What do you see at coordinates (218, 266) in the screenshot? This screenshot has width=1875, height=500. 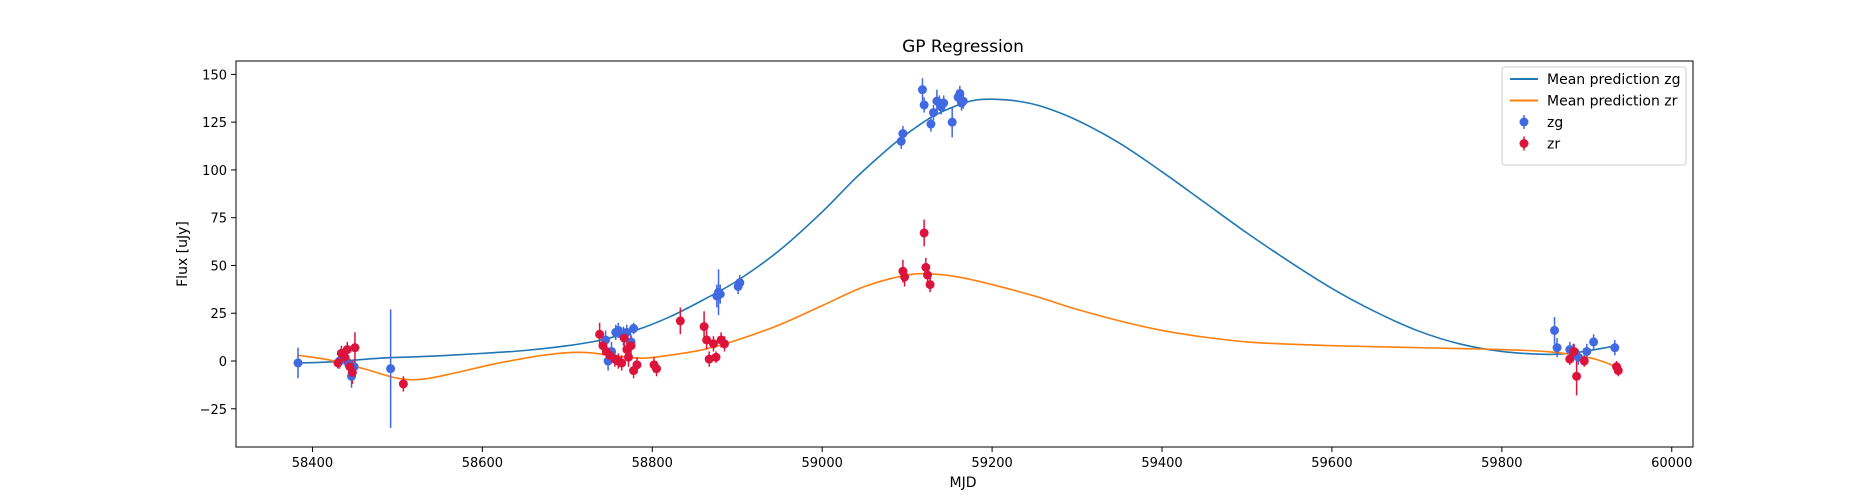 I see `y-tick-label: 50` at bounding box center [218, 266].